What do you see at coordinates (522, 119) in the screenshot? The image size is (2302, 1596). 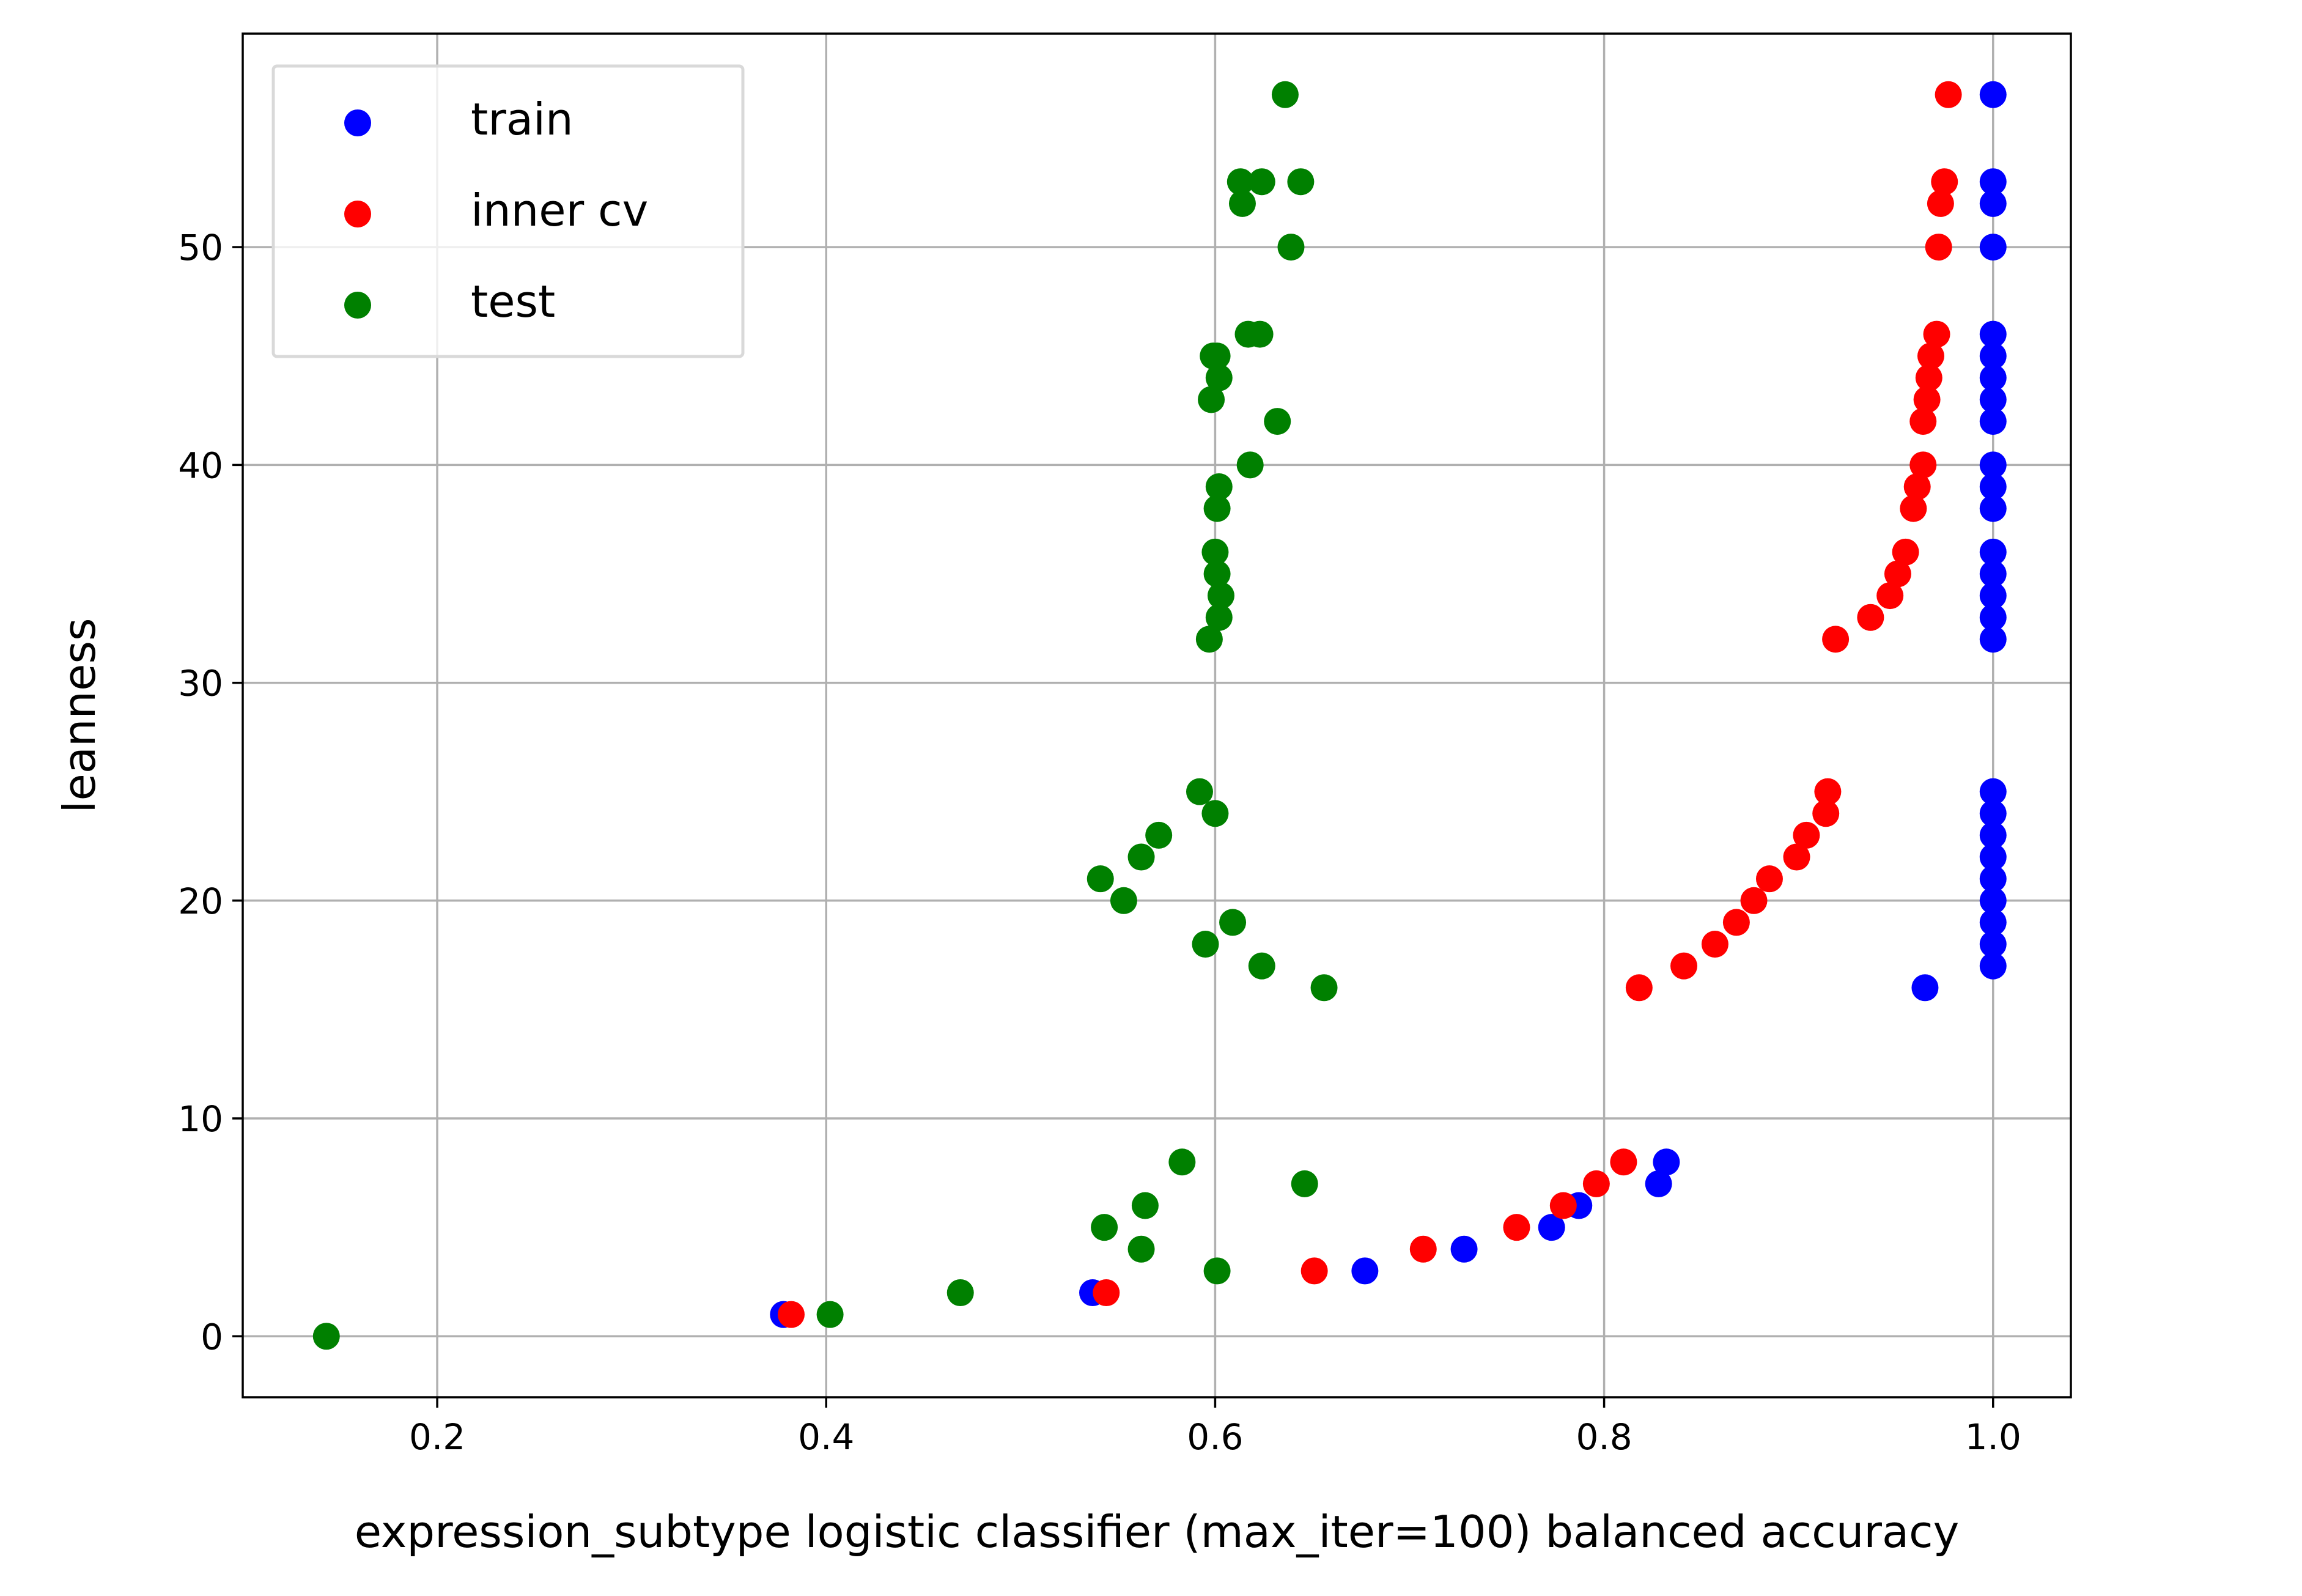 I see `legend-label: train` at bounding box center [522, 119].